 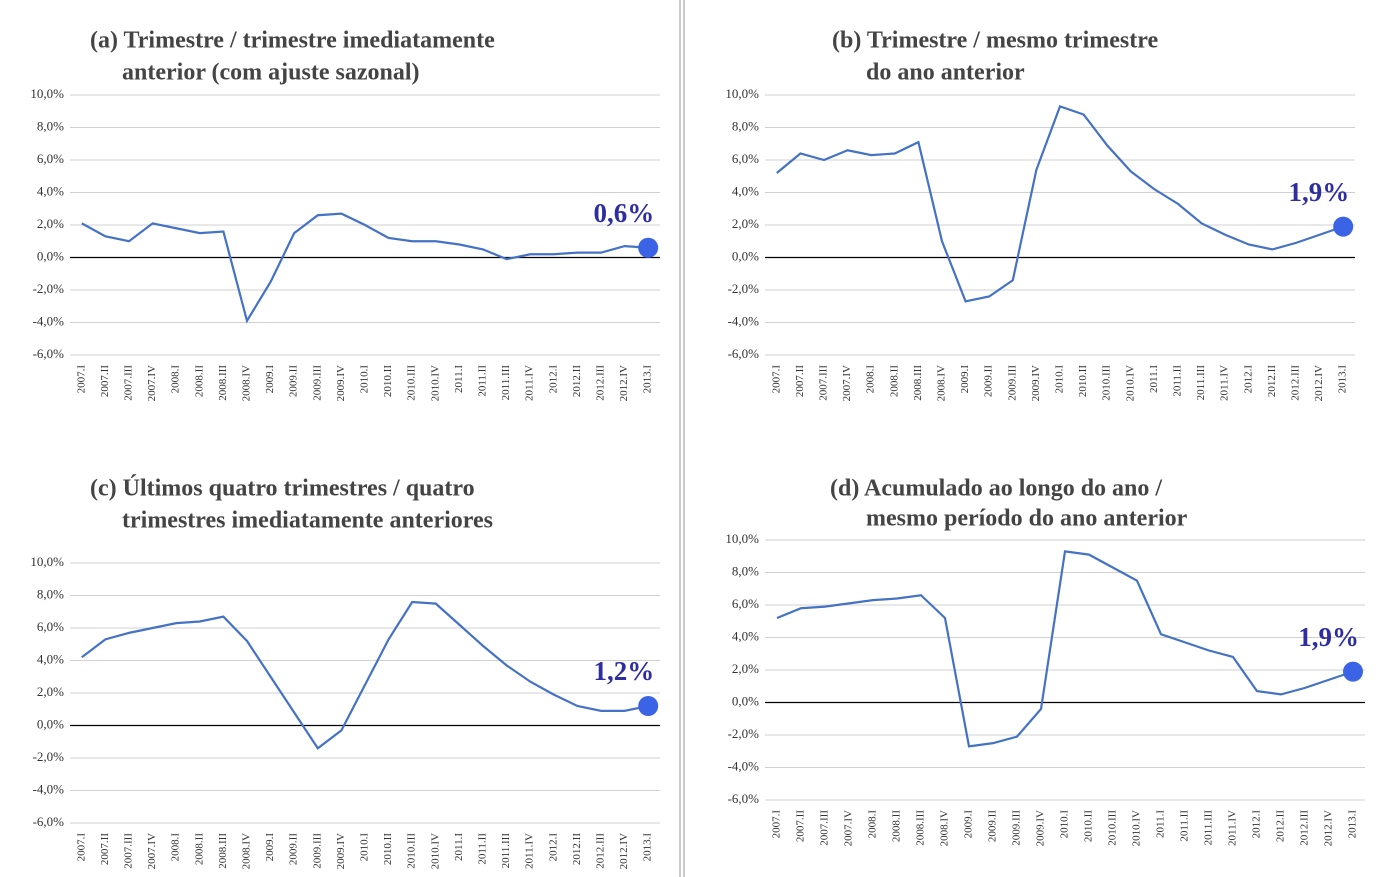 I want to click on annotation: 0,6%, so click(x=623, y=213).